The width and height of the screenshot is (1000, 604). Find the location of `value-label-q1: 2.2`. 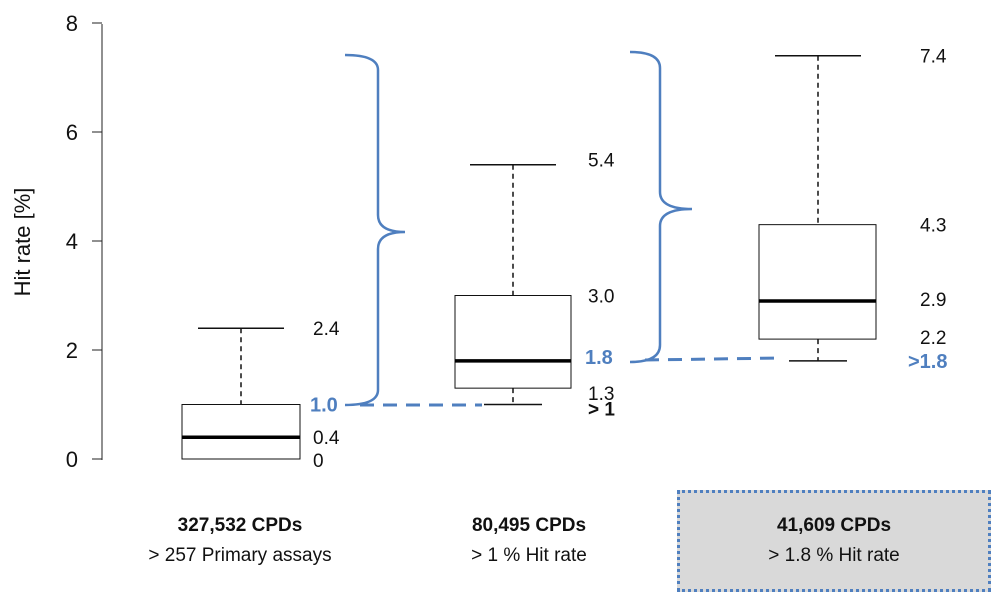

value-label-q1: 2.2 is located at coordinates (933, 338).